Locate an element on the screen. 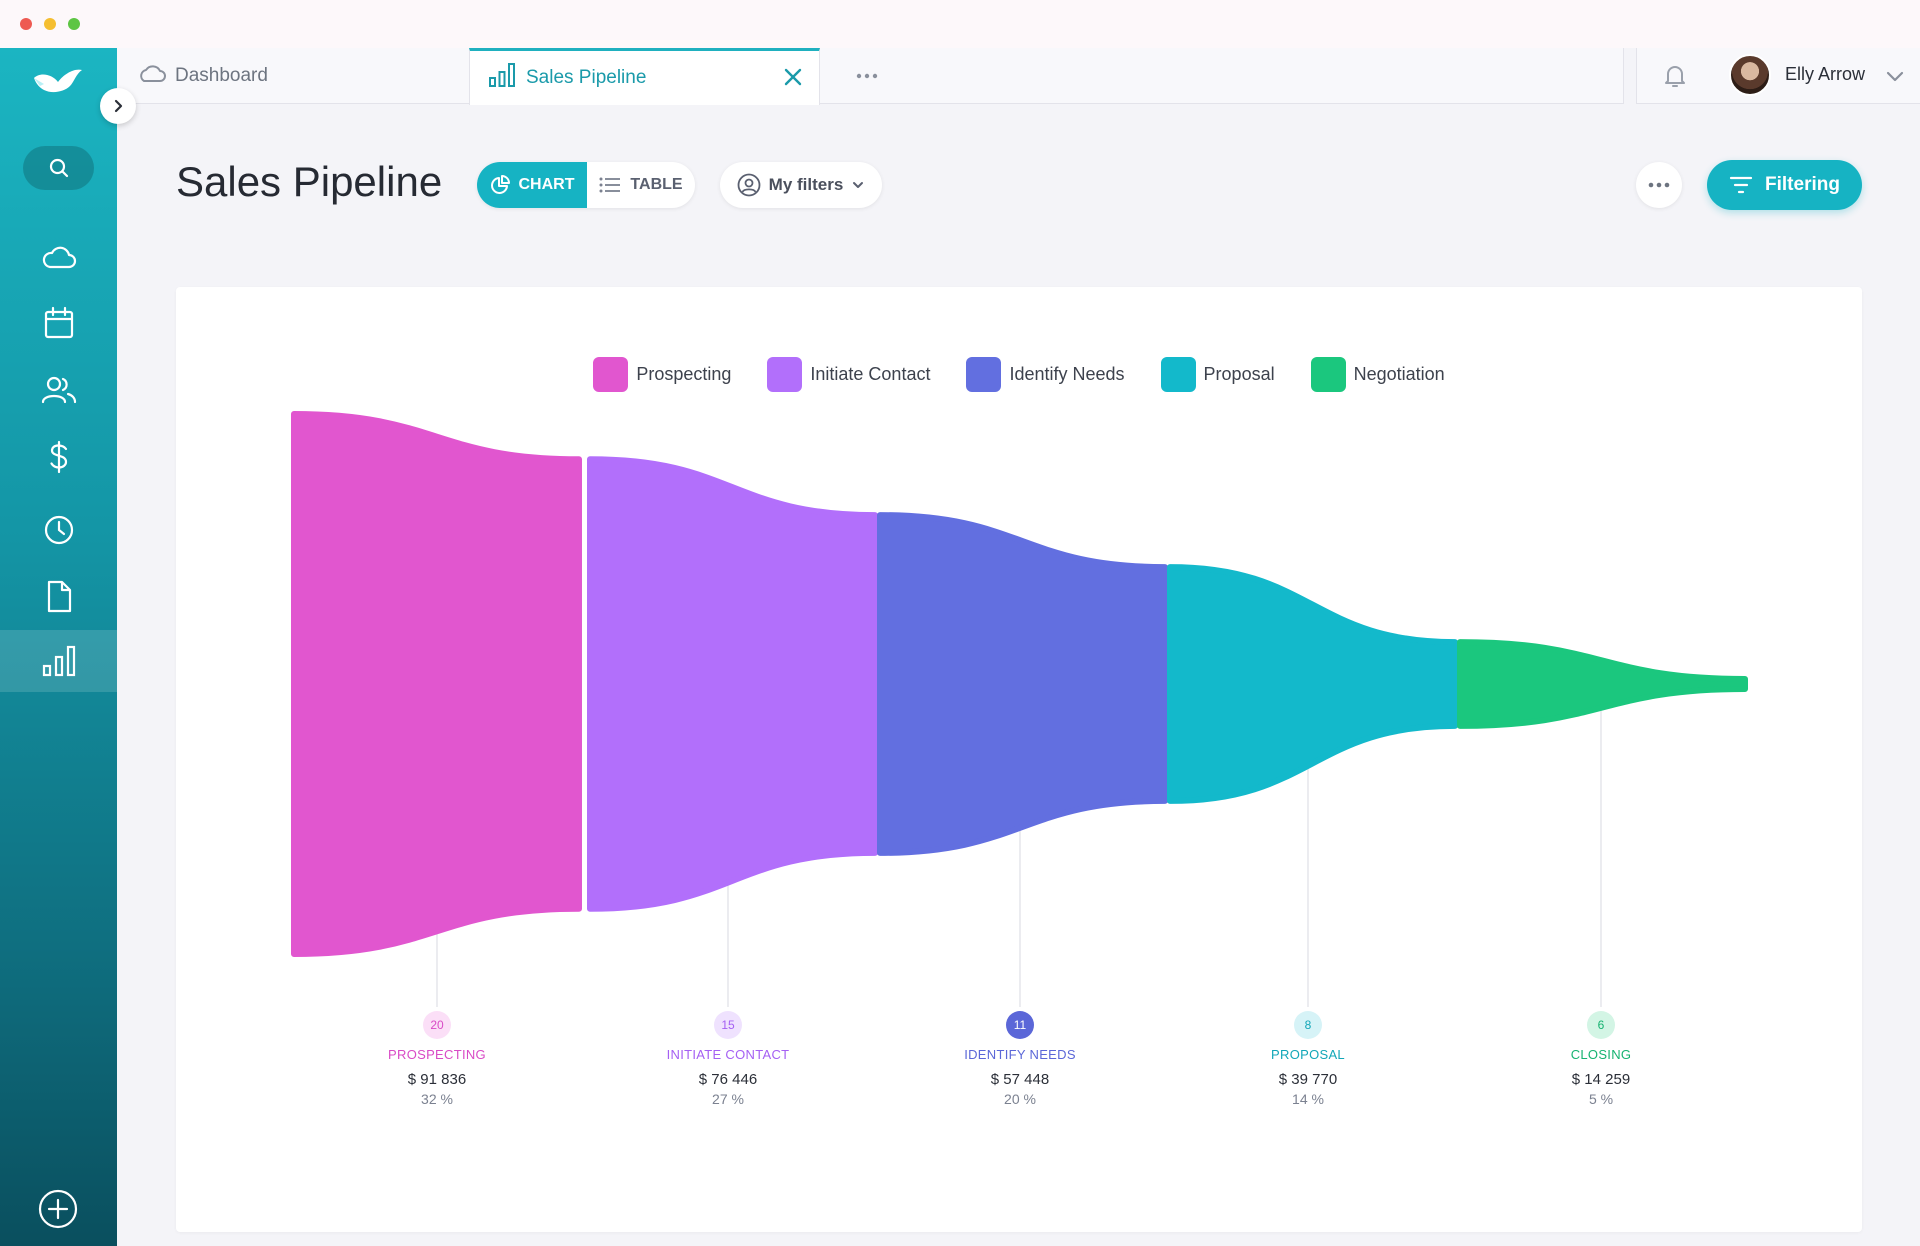  sidebar-item-contacts is located at coordinates (58, 390).